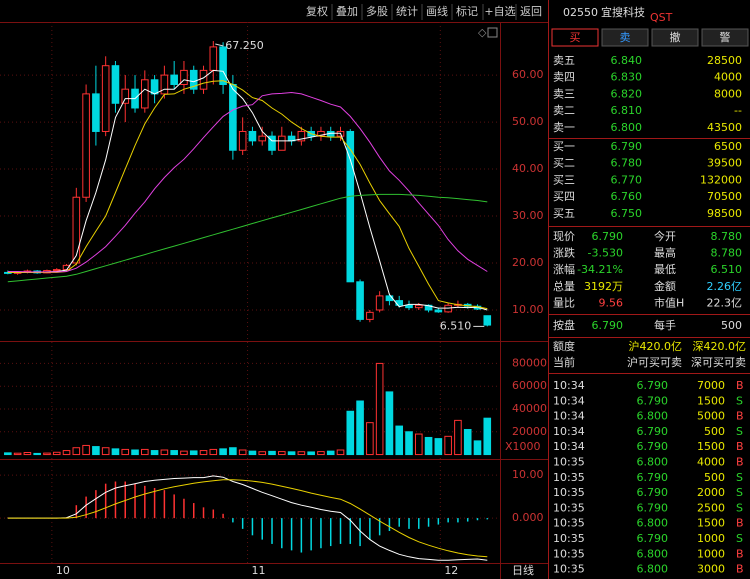 The image size is (750, 579). What do you see at coordinates (528, 474) in the screenshot?
I see `y-tick-label: 10.00` at bounding box center [528, 474].